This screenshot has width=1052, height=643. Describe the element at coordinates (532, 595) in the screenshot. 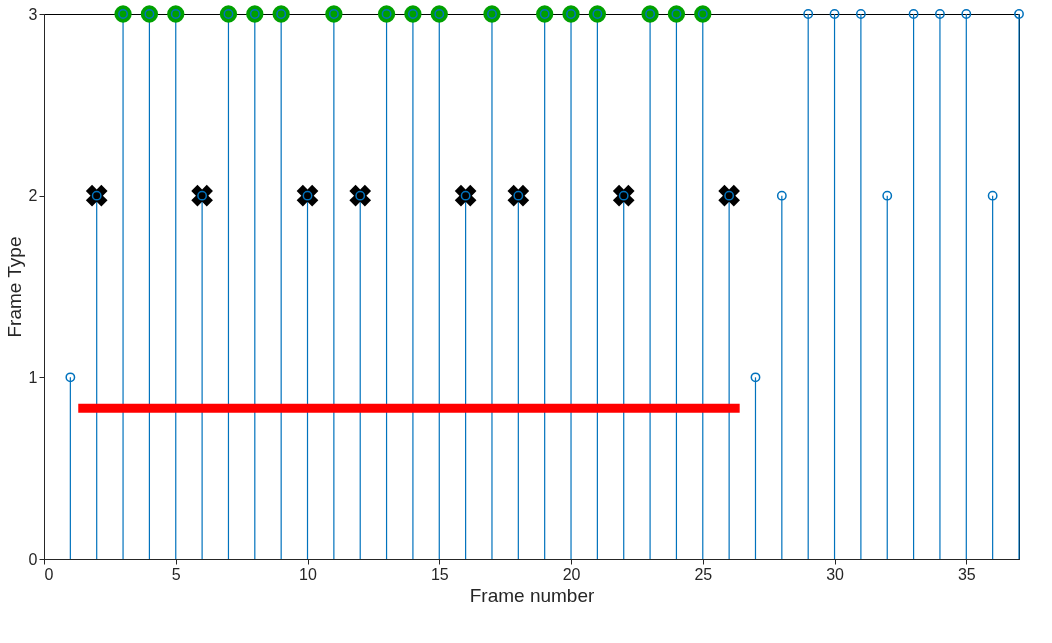

I see `x-axis-title: Frame number` at that location.